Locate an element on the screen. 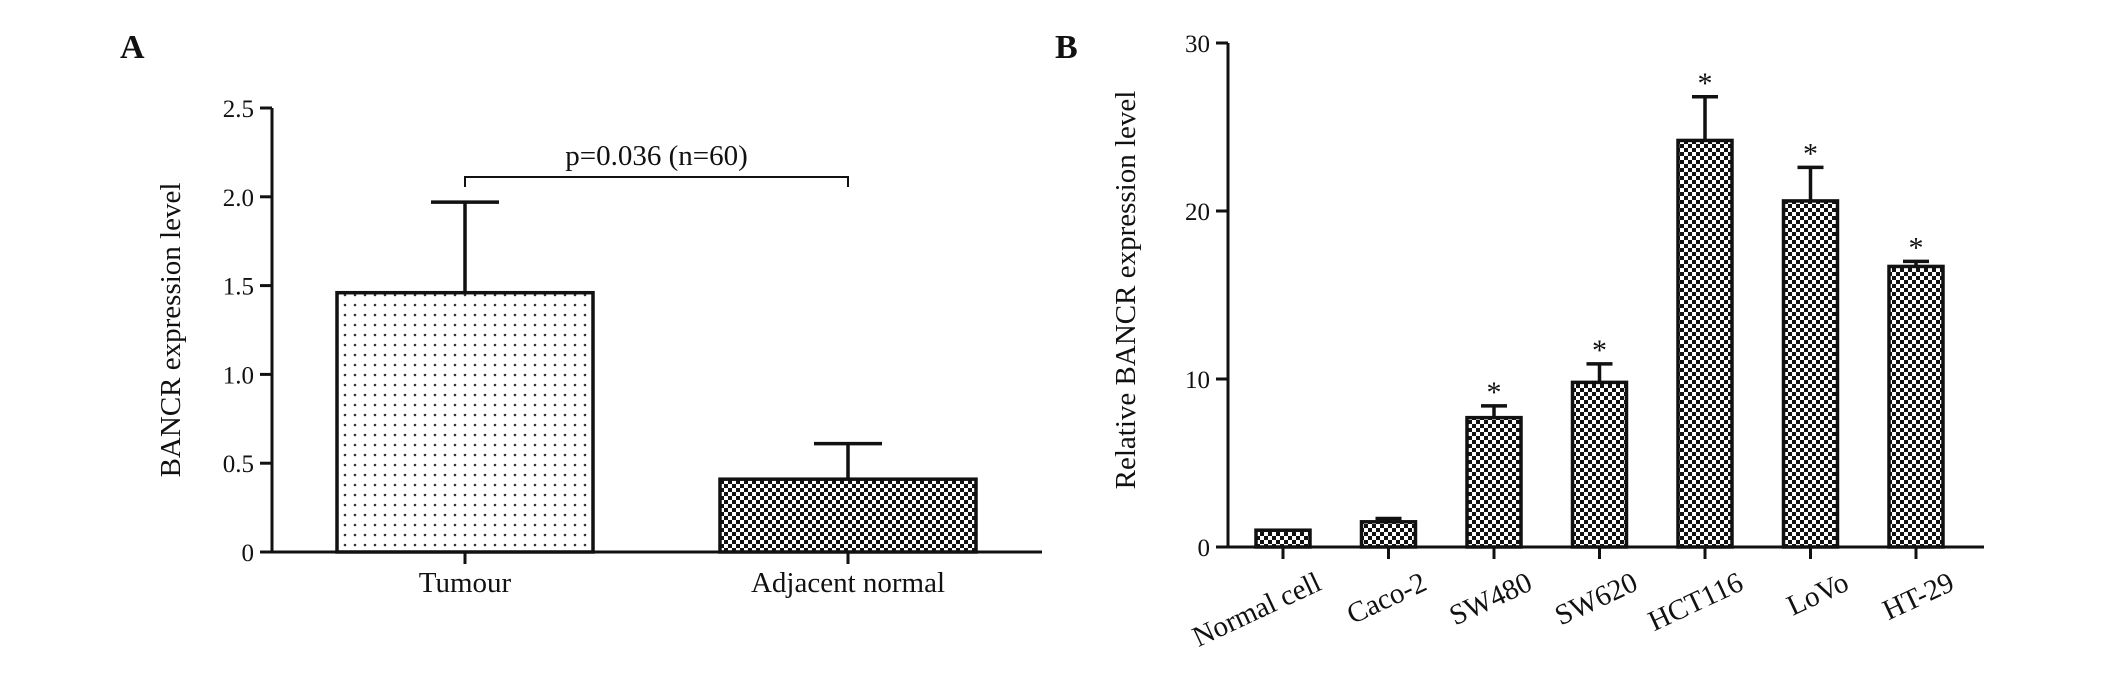 The width and height of the screenshot is (2126, 688). panel-a-label: A is located at coordinates (132, 47).